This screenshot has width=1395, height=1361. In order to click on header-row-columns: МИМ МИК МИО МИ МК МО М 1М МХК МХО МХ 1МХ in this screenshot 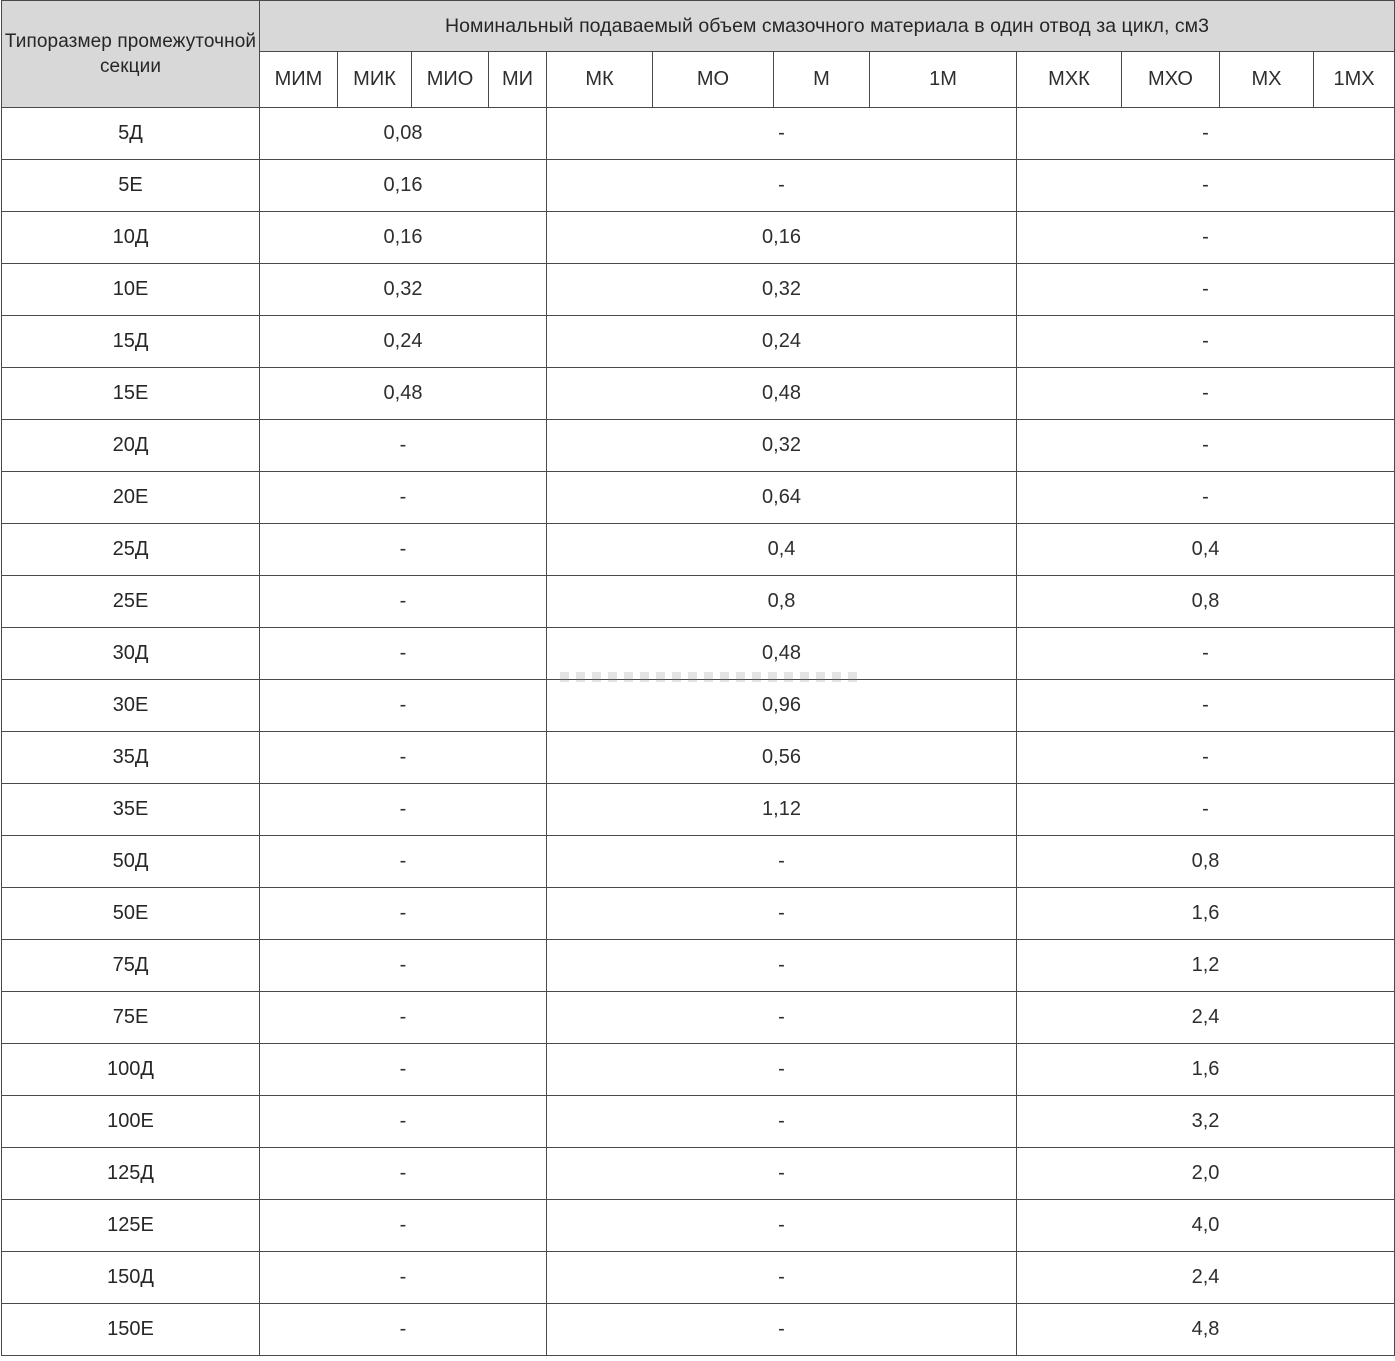, I will do `click(698, 79)`.